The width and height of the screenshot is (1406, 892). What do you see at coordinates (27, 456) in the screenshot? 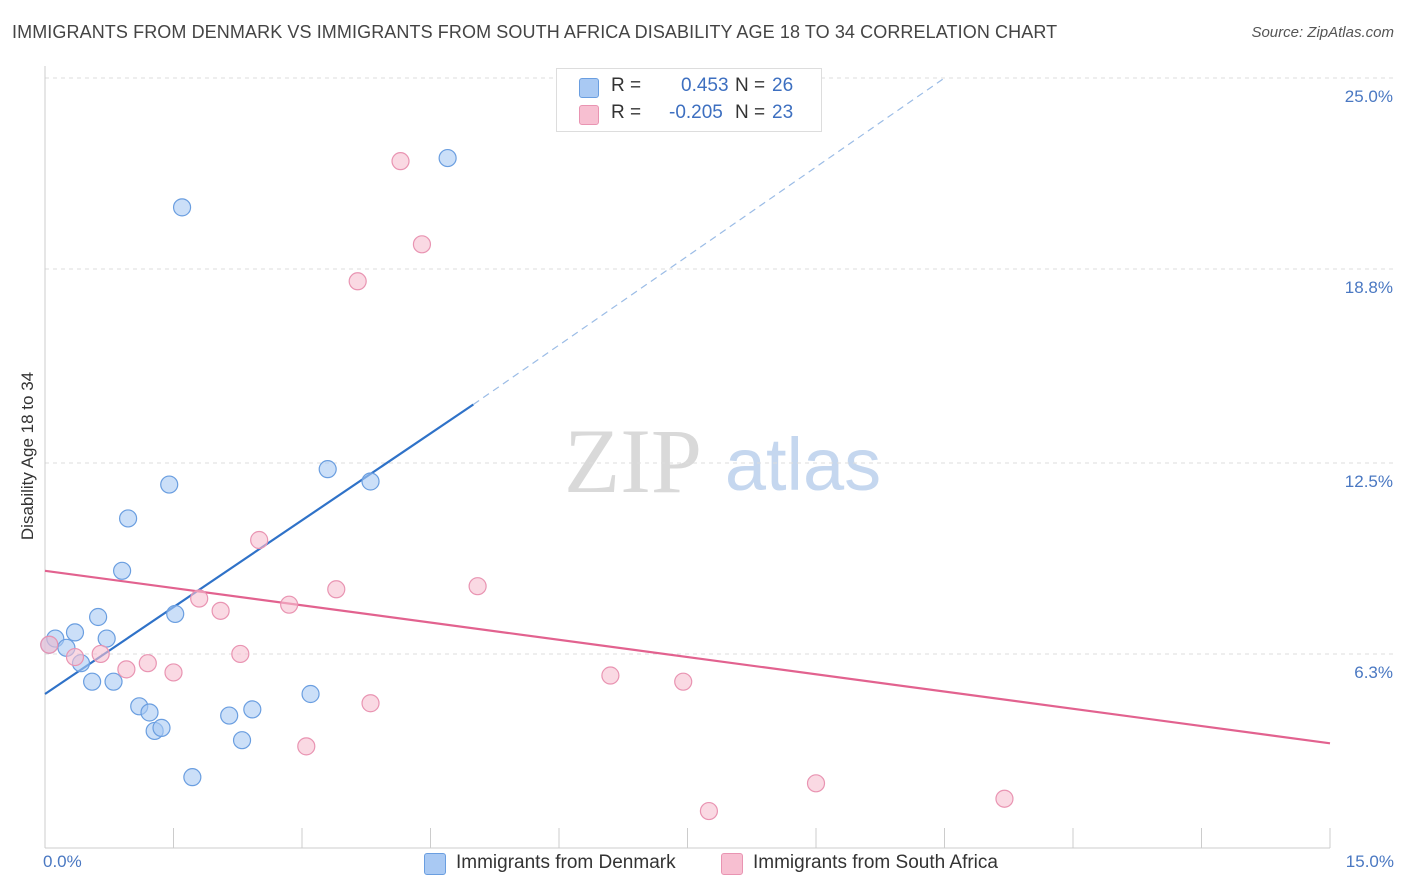
I see `y-axis-title: Disability Age 18 to 34` at bounding box center [27, 456].